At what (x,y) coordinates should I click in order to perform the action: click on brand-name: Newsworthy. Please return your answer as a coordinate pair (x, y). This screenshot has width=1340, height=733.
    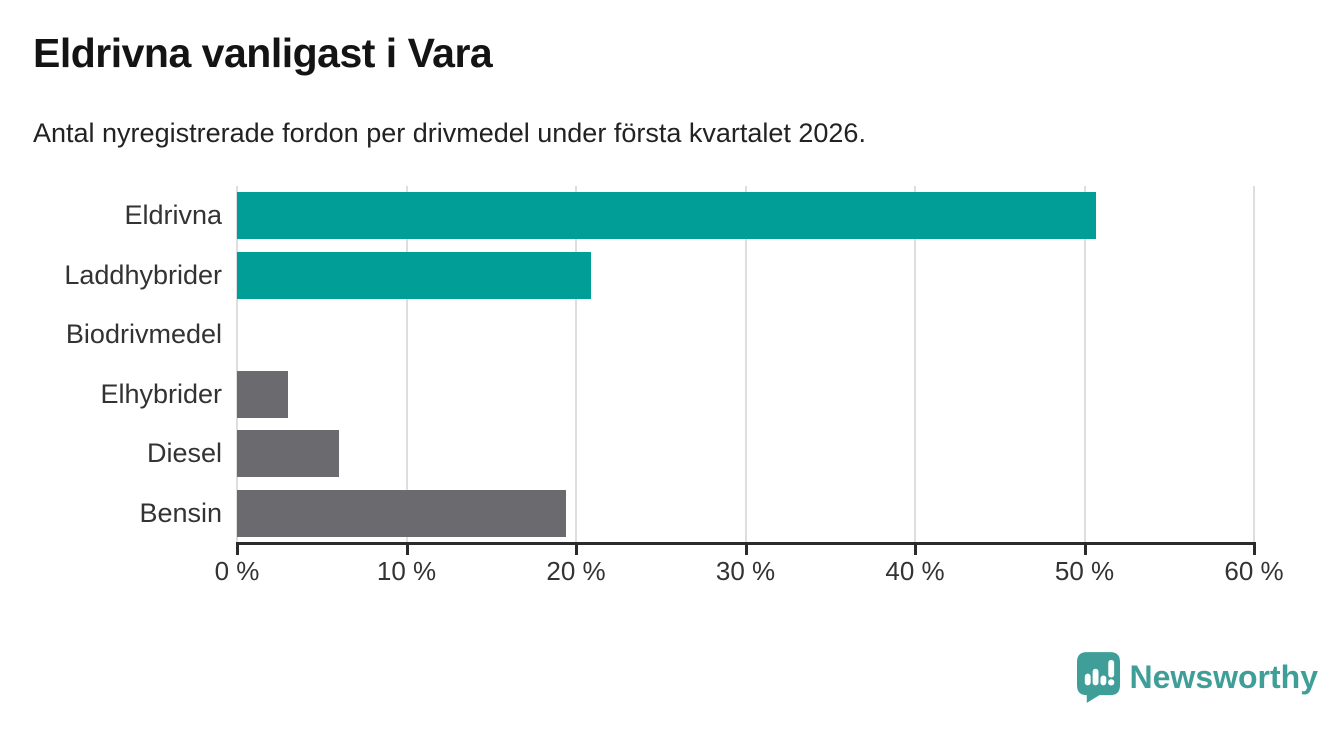
    Looking at the image, I should click on (1223, 677).